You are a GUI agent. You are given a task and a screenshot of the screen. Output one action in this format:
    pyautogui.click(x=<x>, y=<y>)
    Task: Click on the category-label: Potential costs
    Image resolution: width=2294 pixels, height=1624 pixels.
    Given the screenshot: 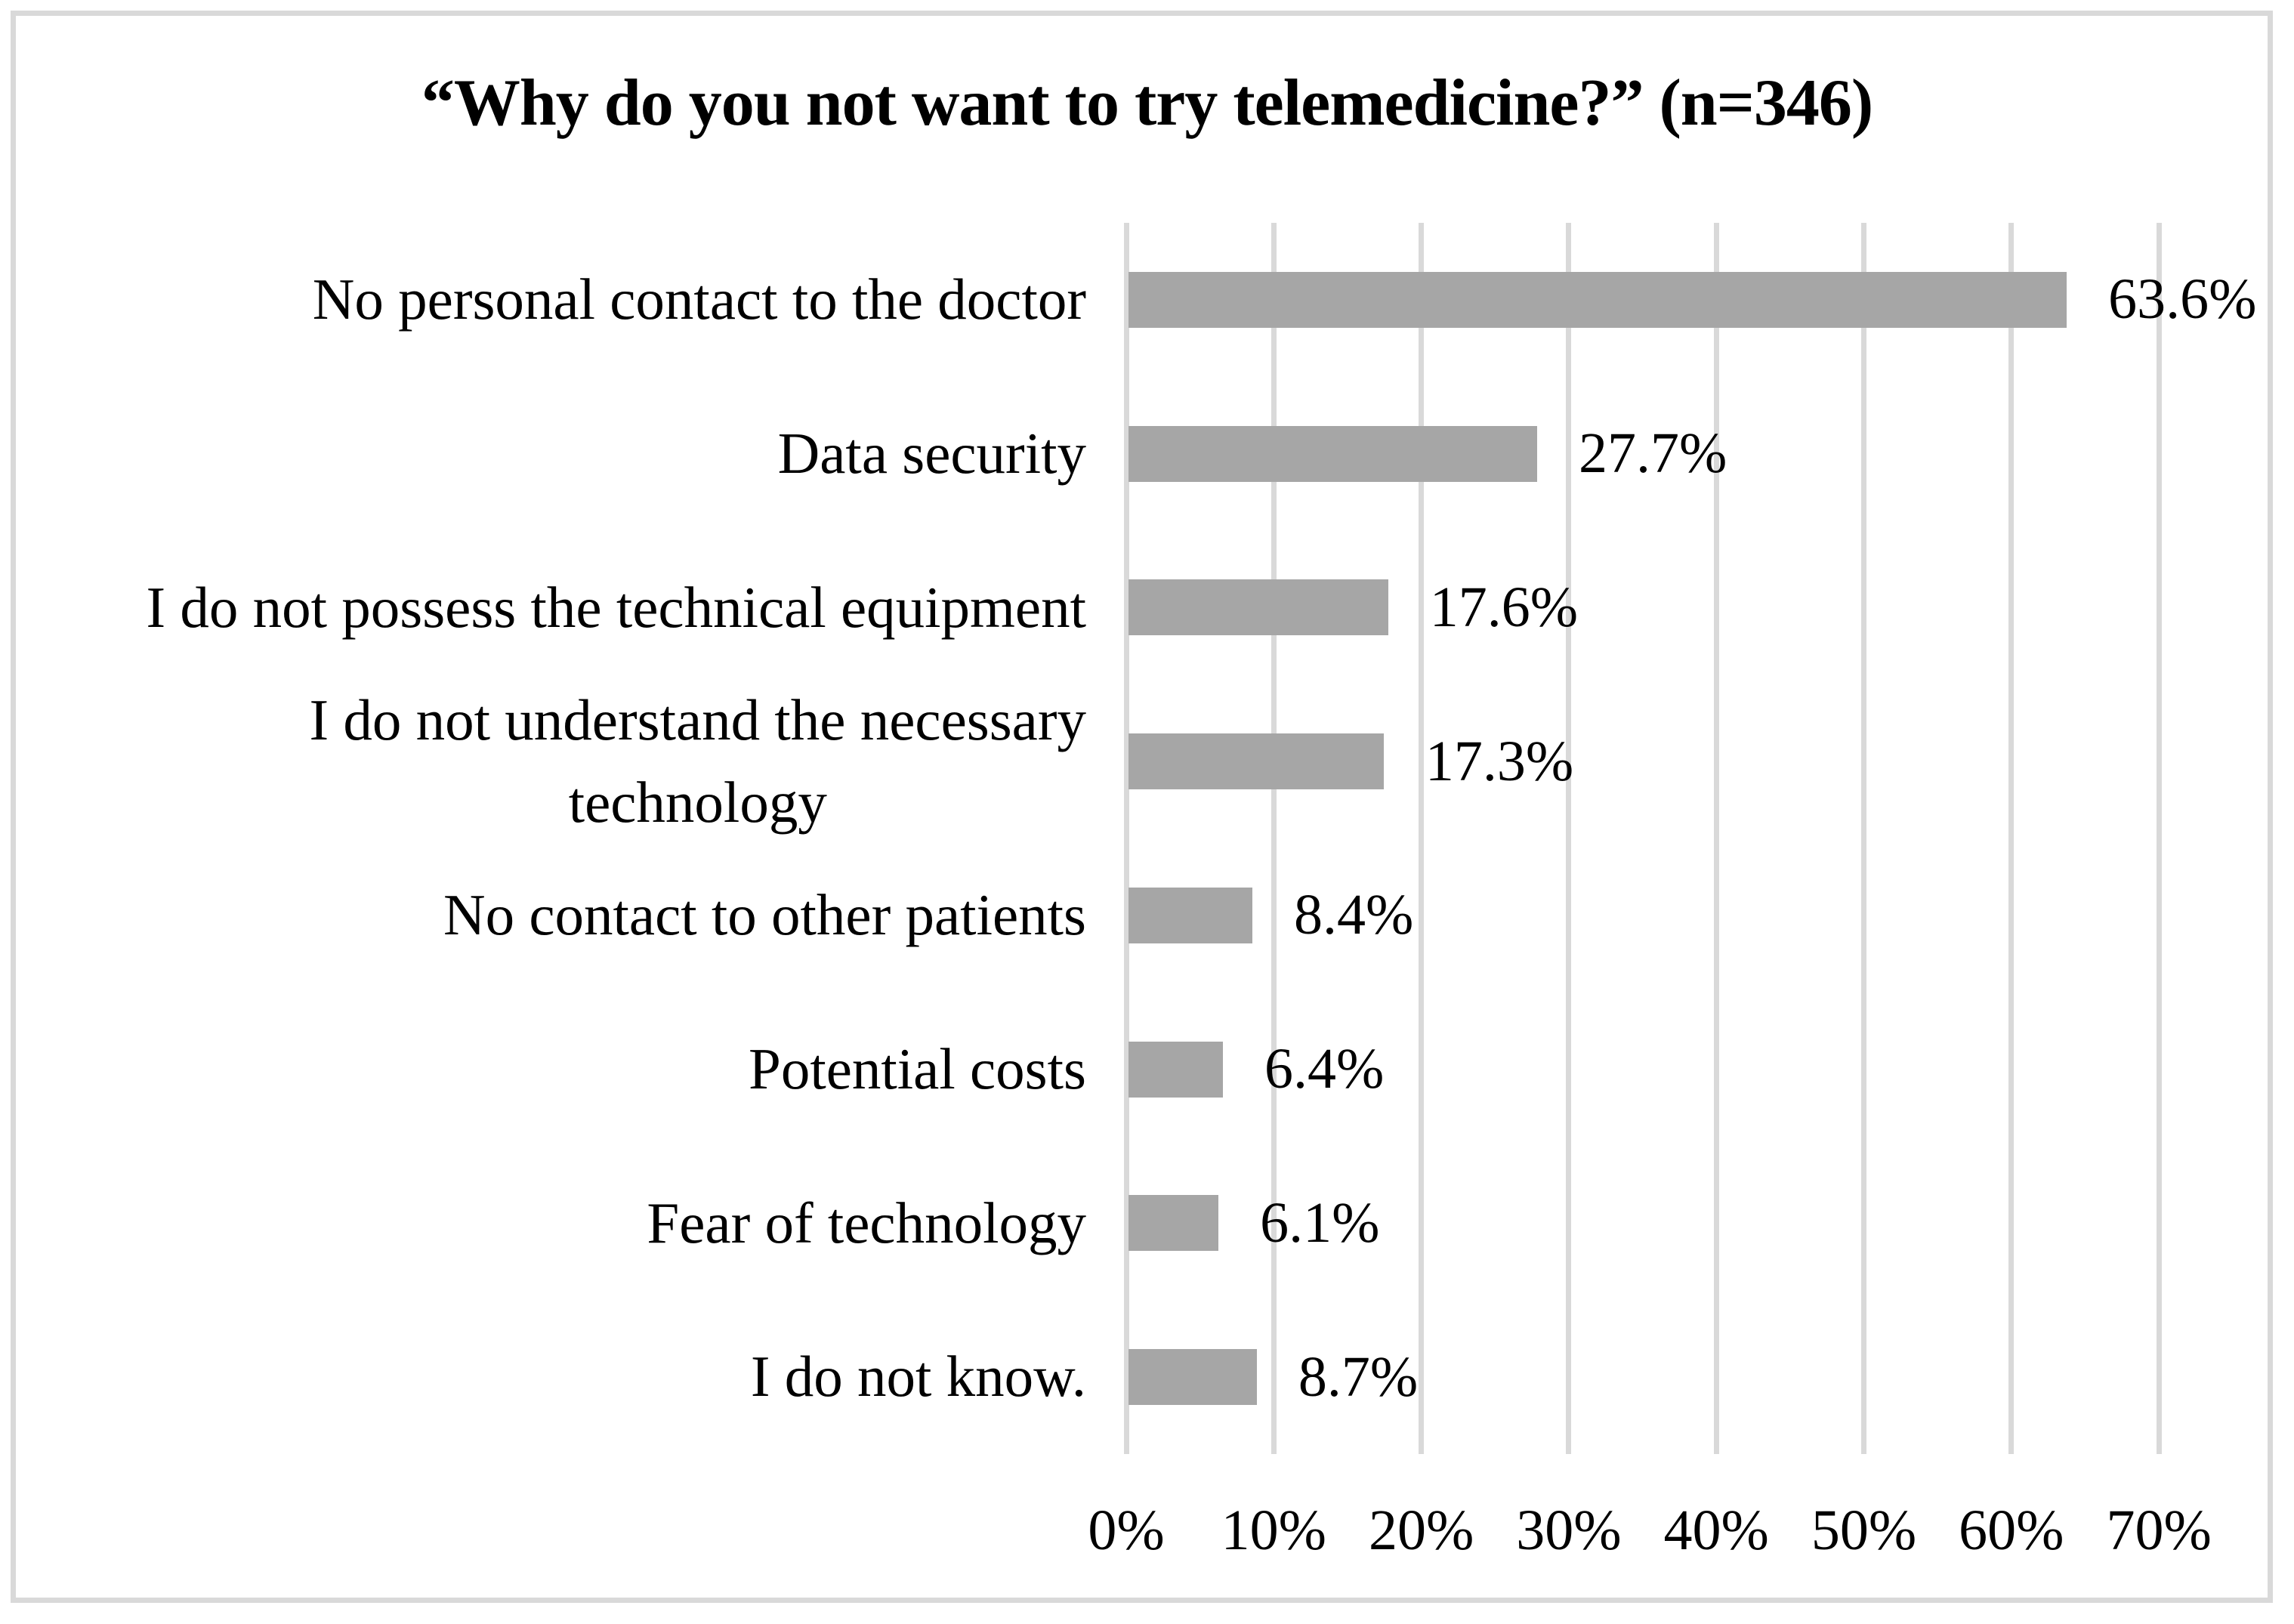 What is the action you would take?
    pyautogui.click(x=565, y=1070)
    